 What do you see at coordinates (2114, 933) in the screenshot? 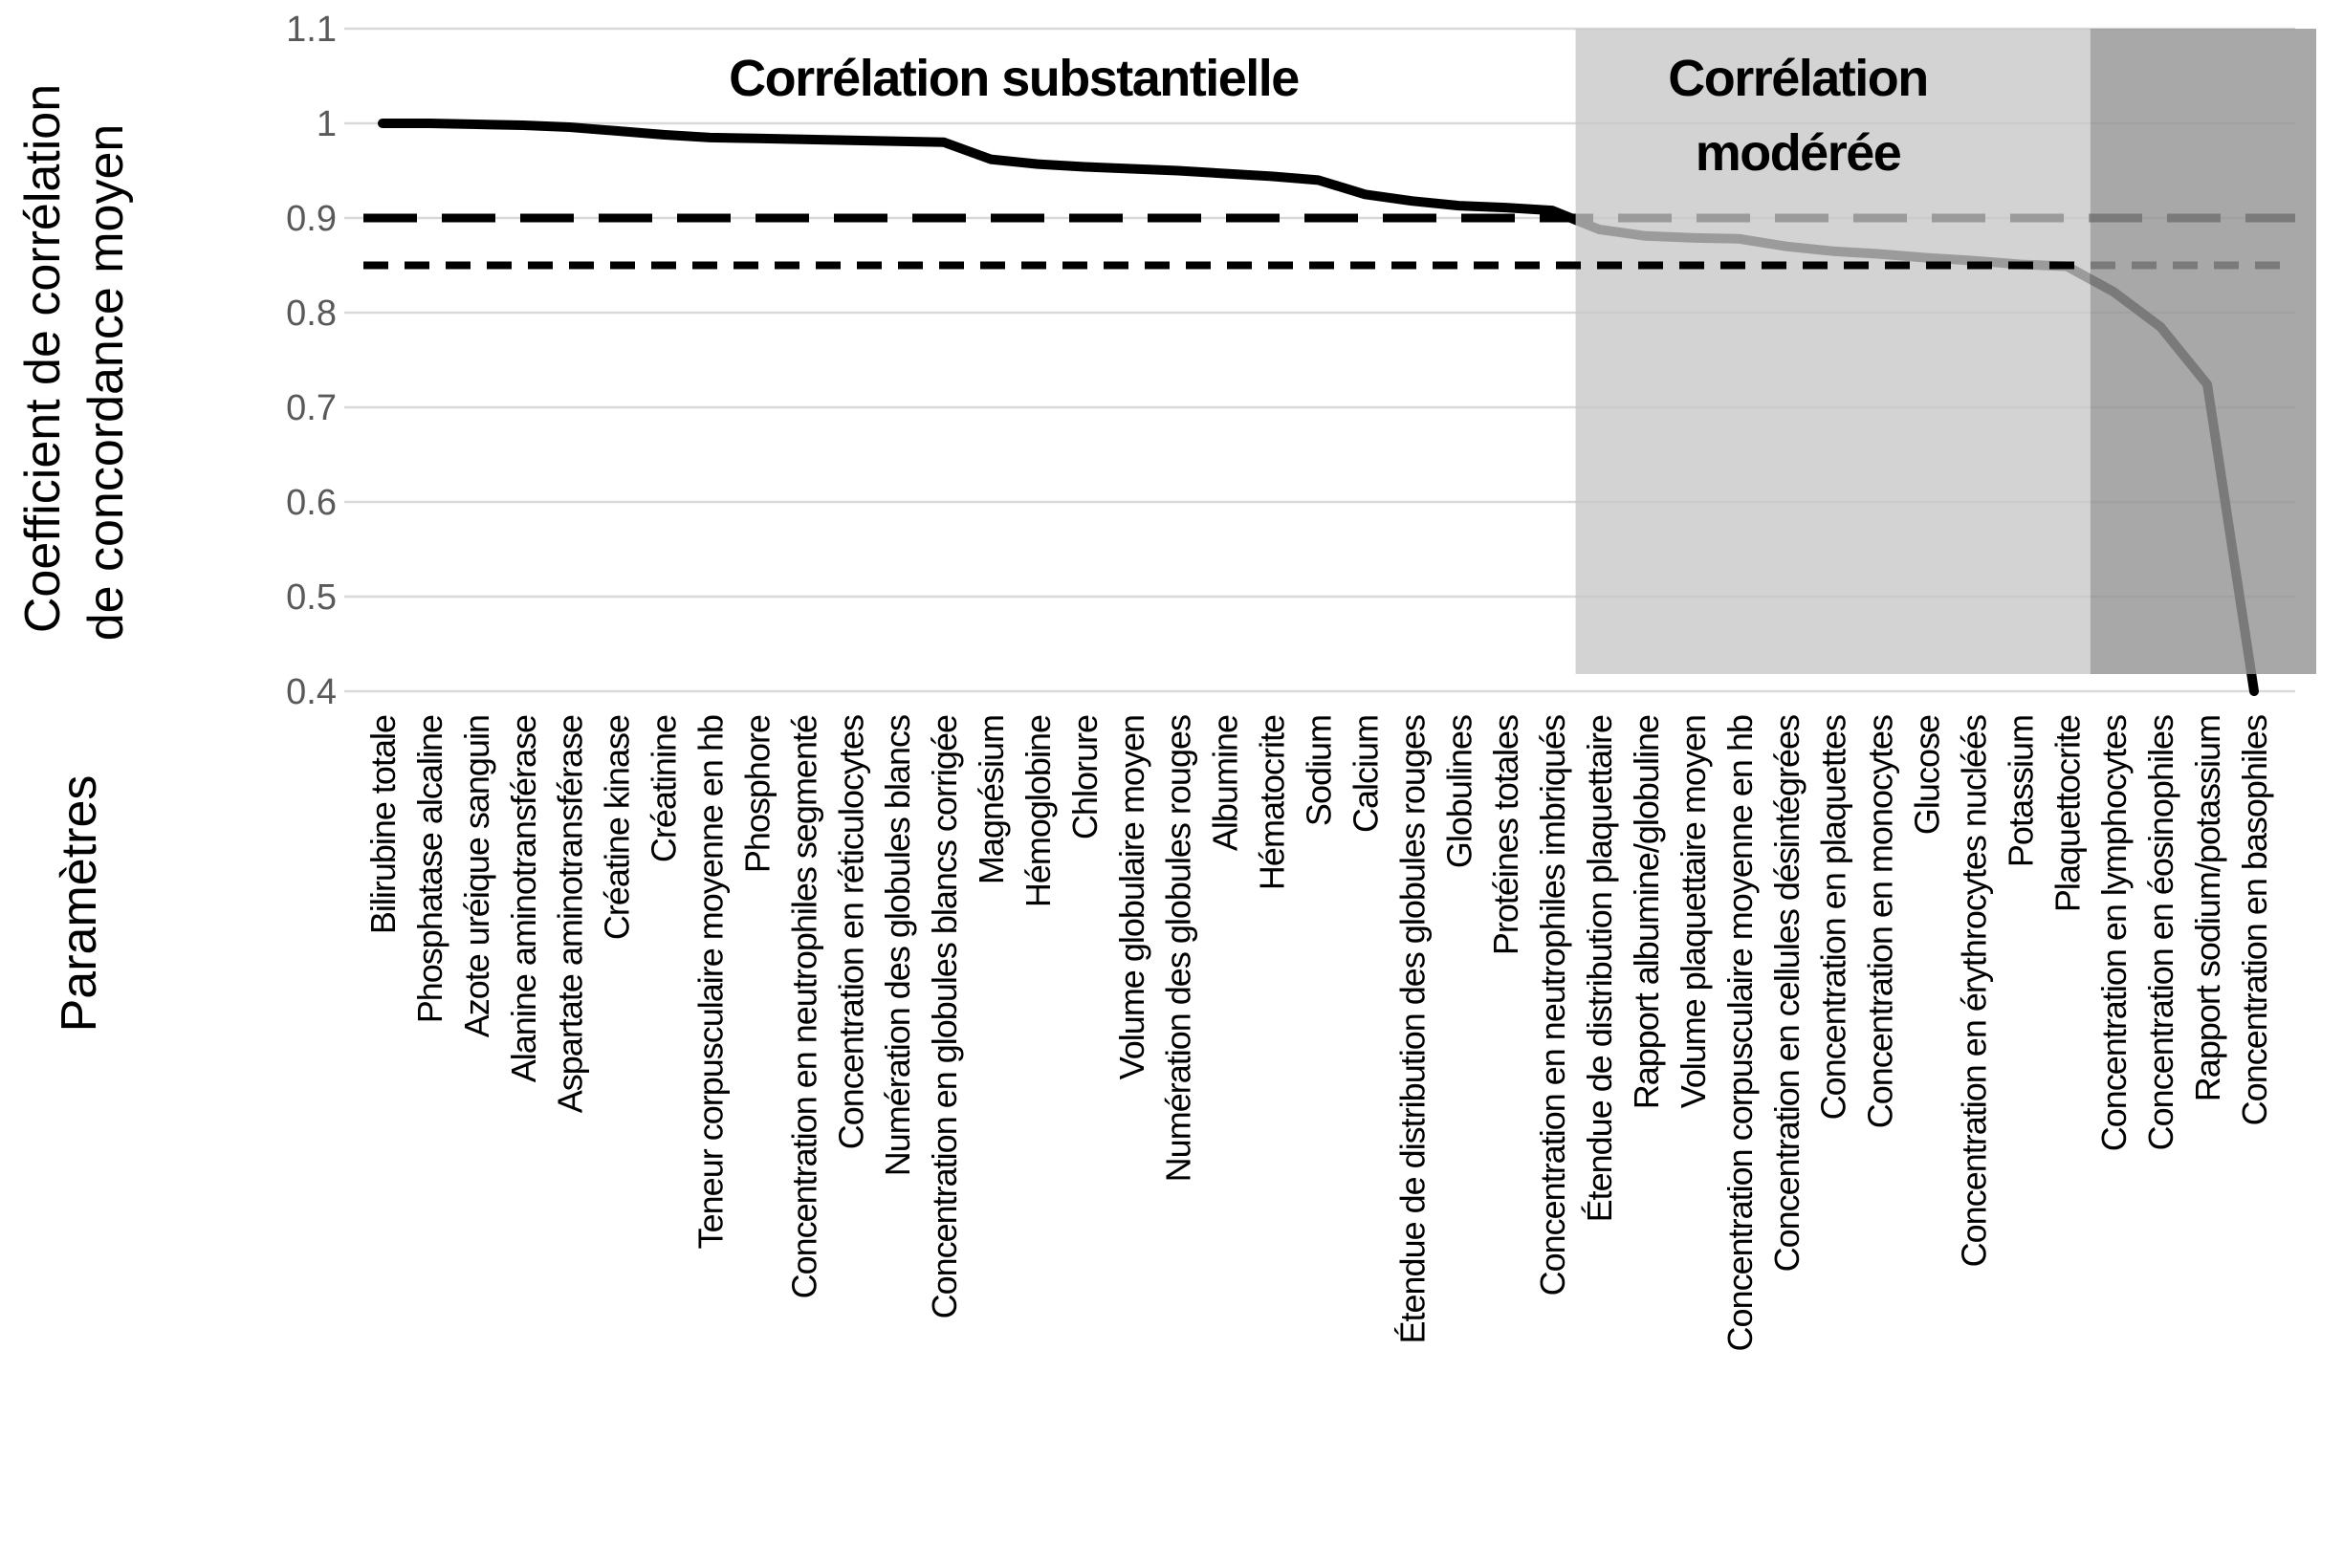
I see `x-label-38: Concentration en lymphocytes` at bounding box center [2114, 933].